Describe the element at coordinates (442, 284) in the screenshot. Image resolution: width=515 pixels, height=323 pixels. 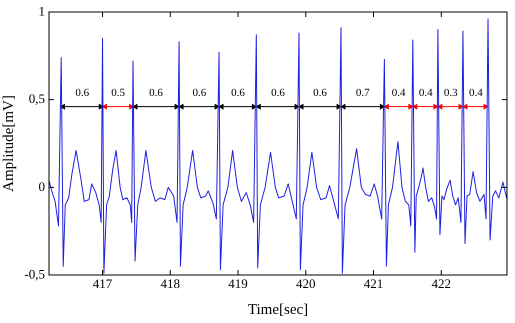
I see `x-tick-label: 422` at that location.